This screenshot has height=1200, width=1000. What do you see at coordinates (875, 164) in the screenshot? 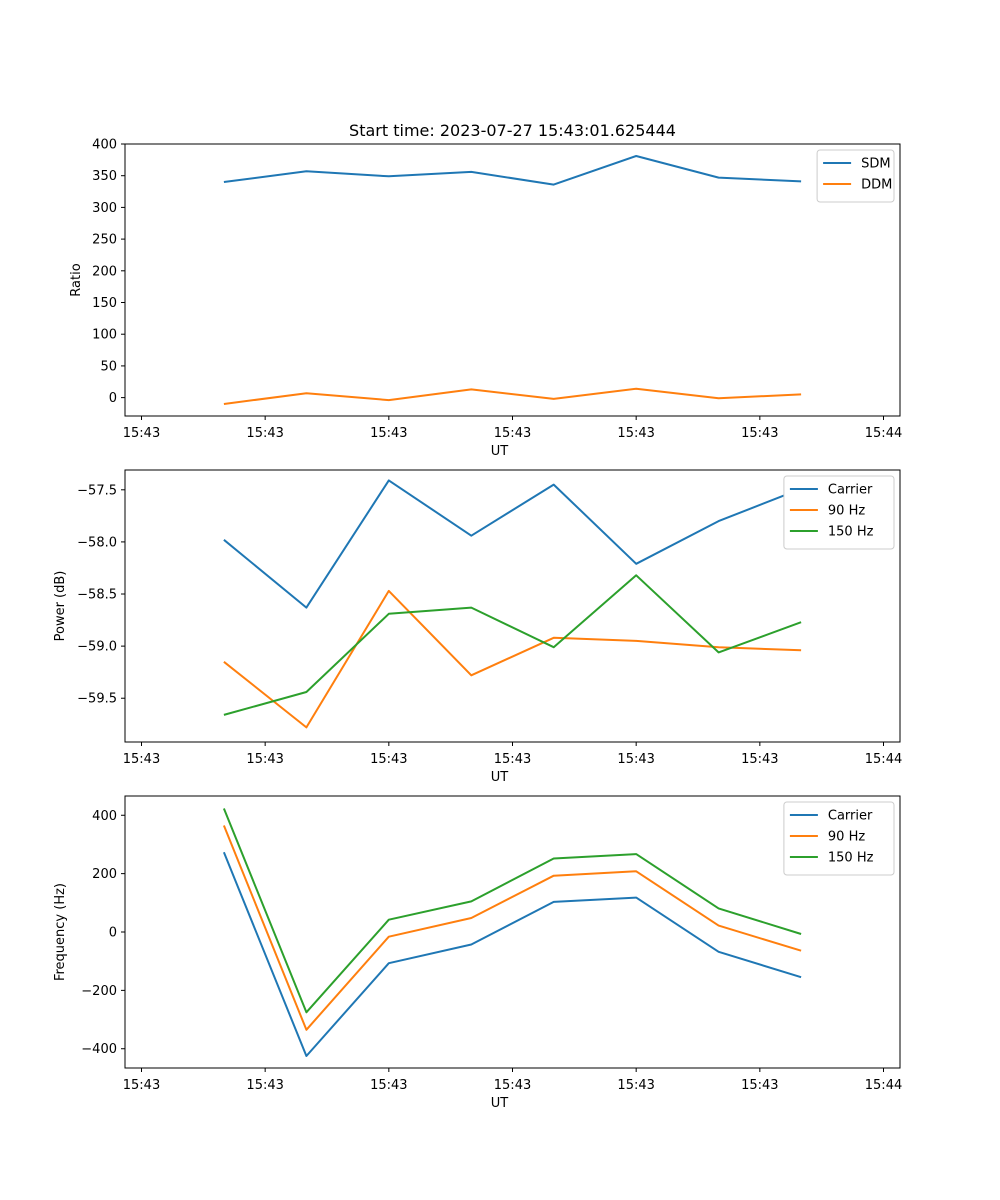
I see `legend-label: SDM` at bounding box center [875, 164].